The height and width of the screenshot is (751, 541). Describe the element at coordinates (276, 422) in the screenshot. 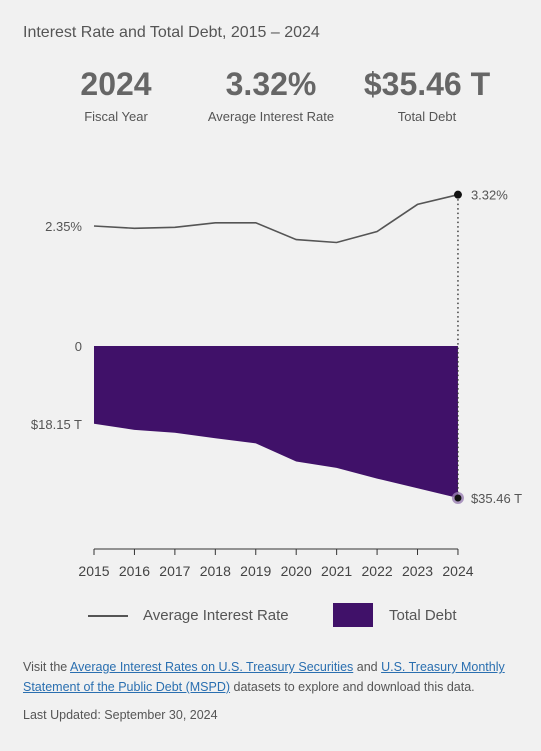

I see `debt-area` at that location.